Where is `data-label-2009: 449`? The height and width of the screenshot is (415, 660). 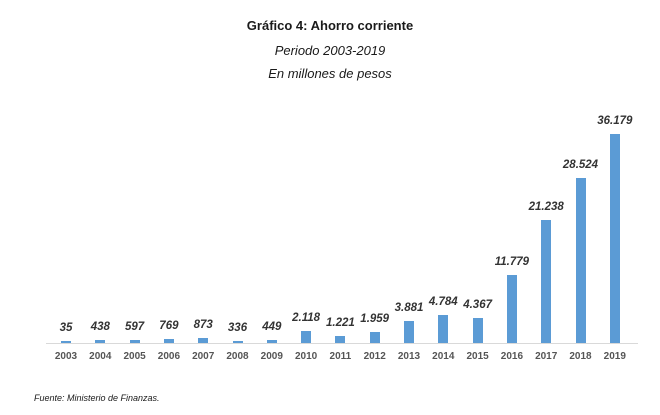 data-label-2009: 449 is located at coordinates (272, 327).